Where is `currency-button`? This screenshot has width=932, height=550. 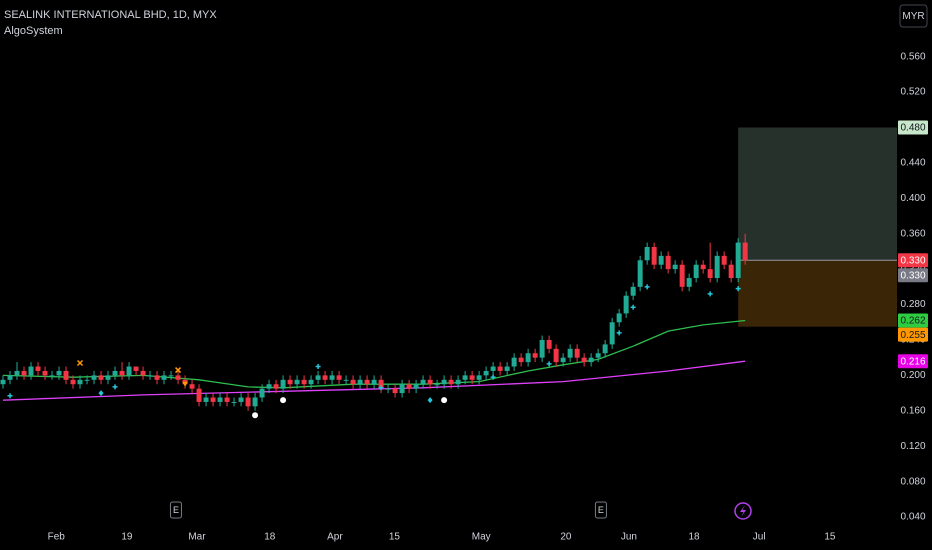
currency-button is located at coordinates (913, 16).